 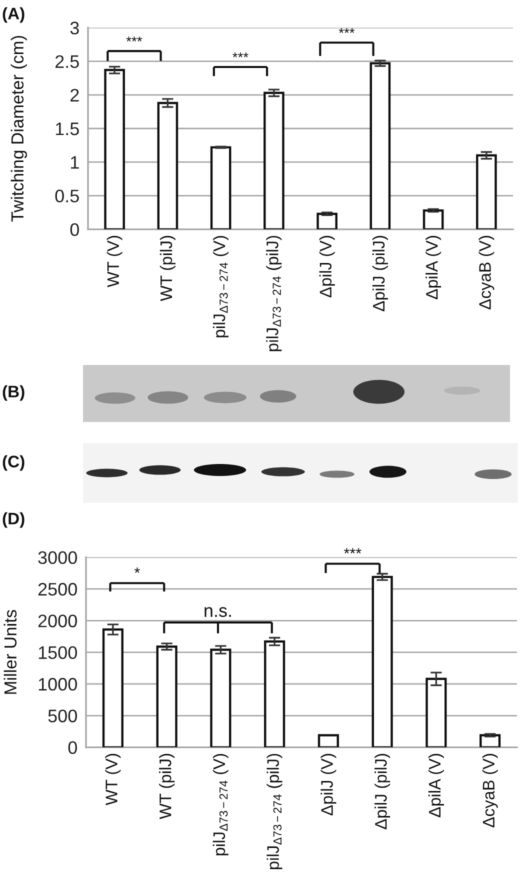 I want to click on annotation: n.s., so click(x=217, y=612).